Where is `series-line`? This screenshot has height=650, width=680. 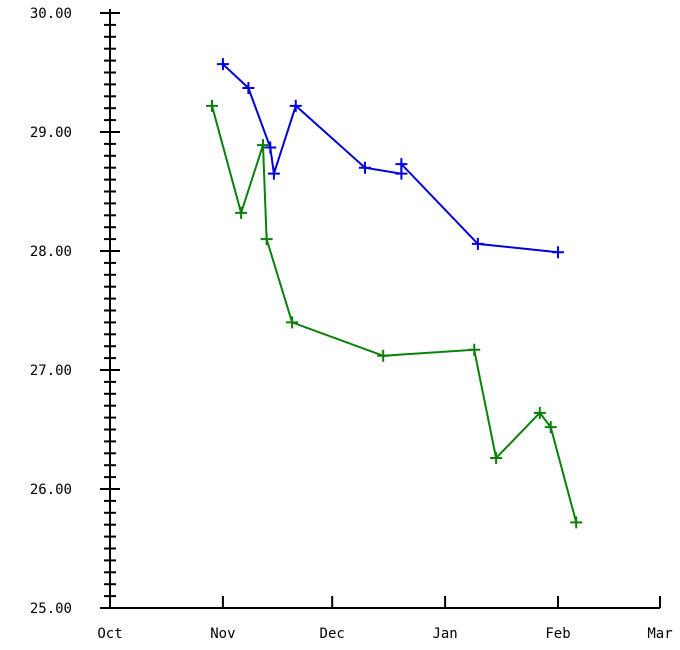
series-line is located at coordinates (390, 158).